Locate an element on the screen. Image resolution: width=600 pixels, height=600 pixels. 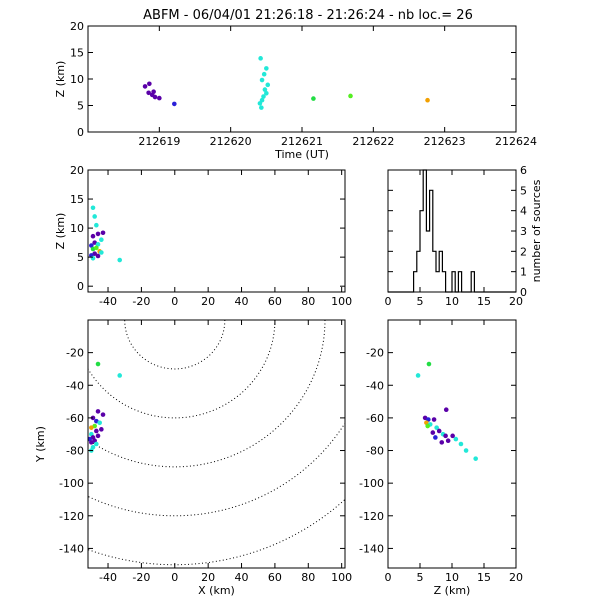
plot-frame is located at coordinates (302, 79).